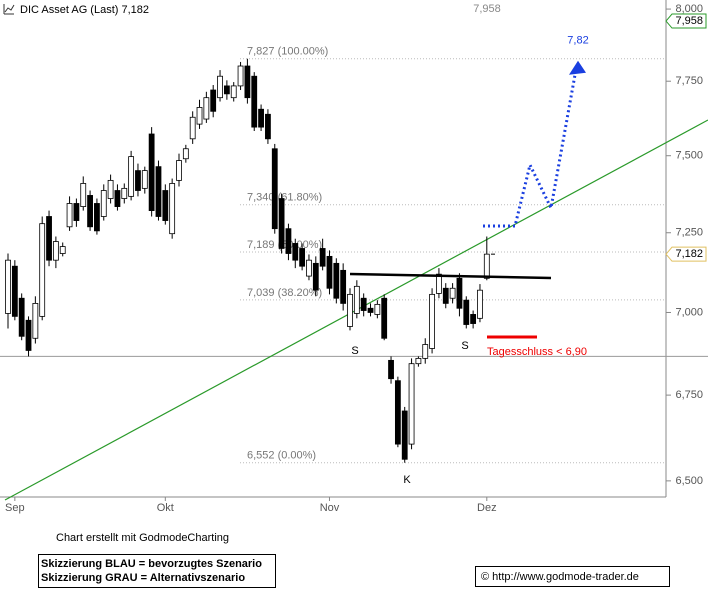 The height and width of the screenshot is (603, 708). What do you see at coordinates (689, 395) in the screenshot?
I see `y-tick-label: 6,750` at bounding box center [689, 395].